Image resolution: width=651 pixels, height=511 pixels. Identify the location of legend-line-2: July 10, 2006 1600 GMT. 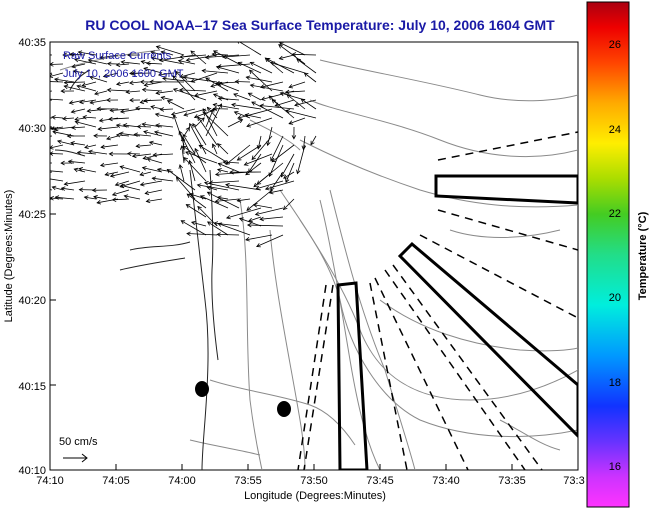
(123, 74).